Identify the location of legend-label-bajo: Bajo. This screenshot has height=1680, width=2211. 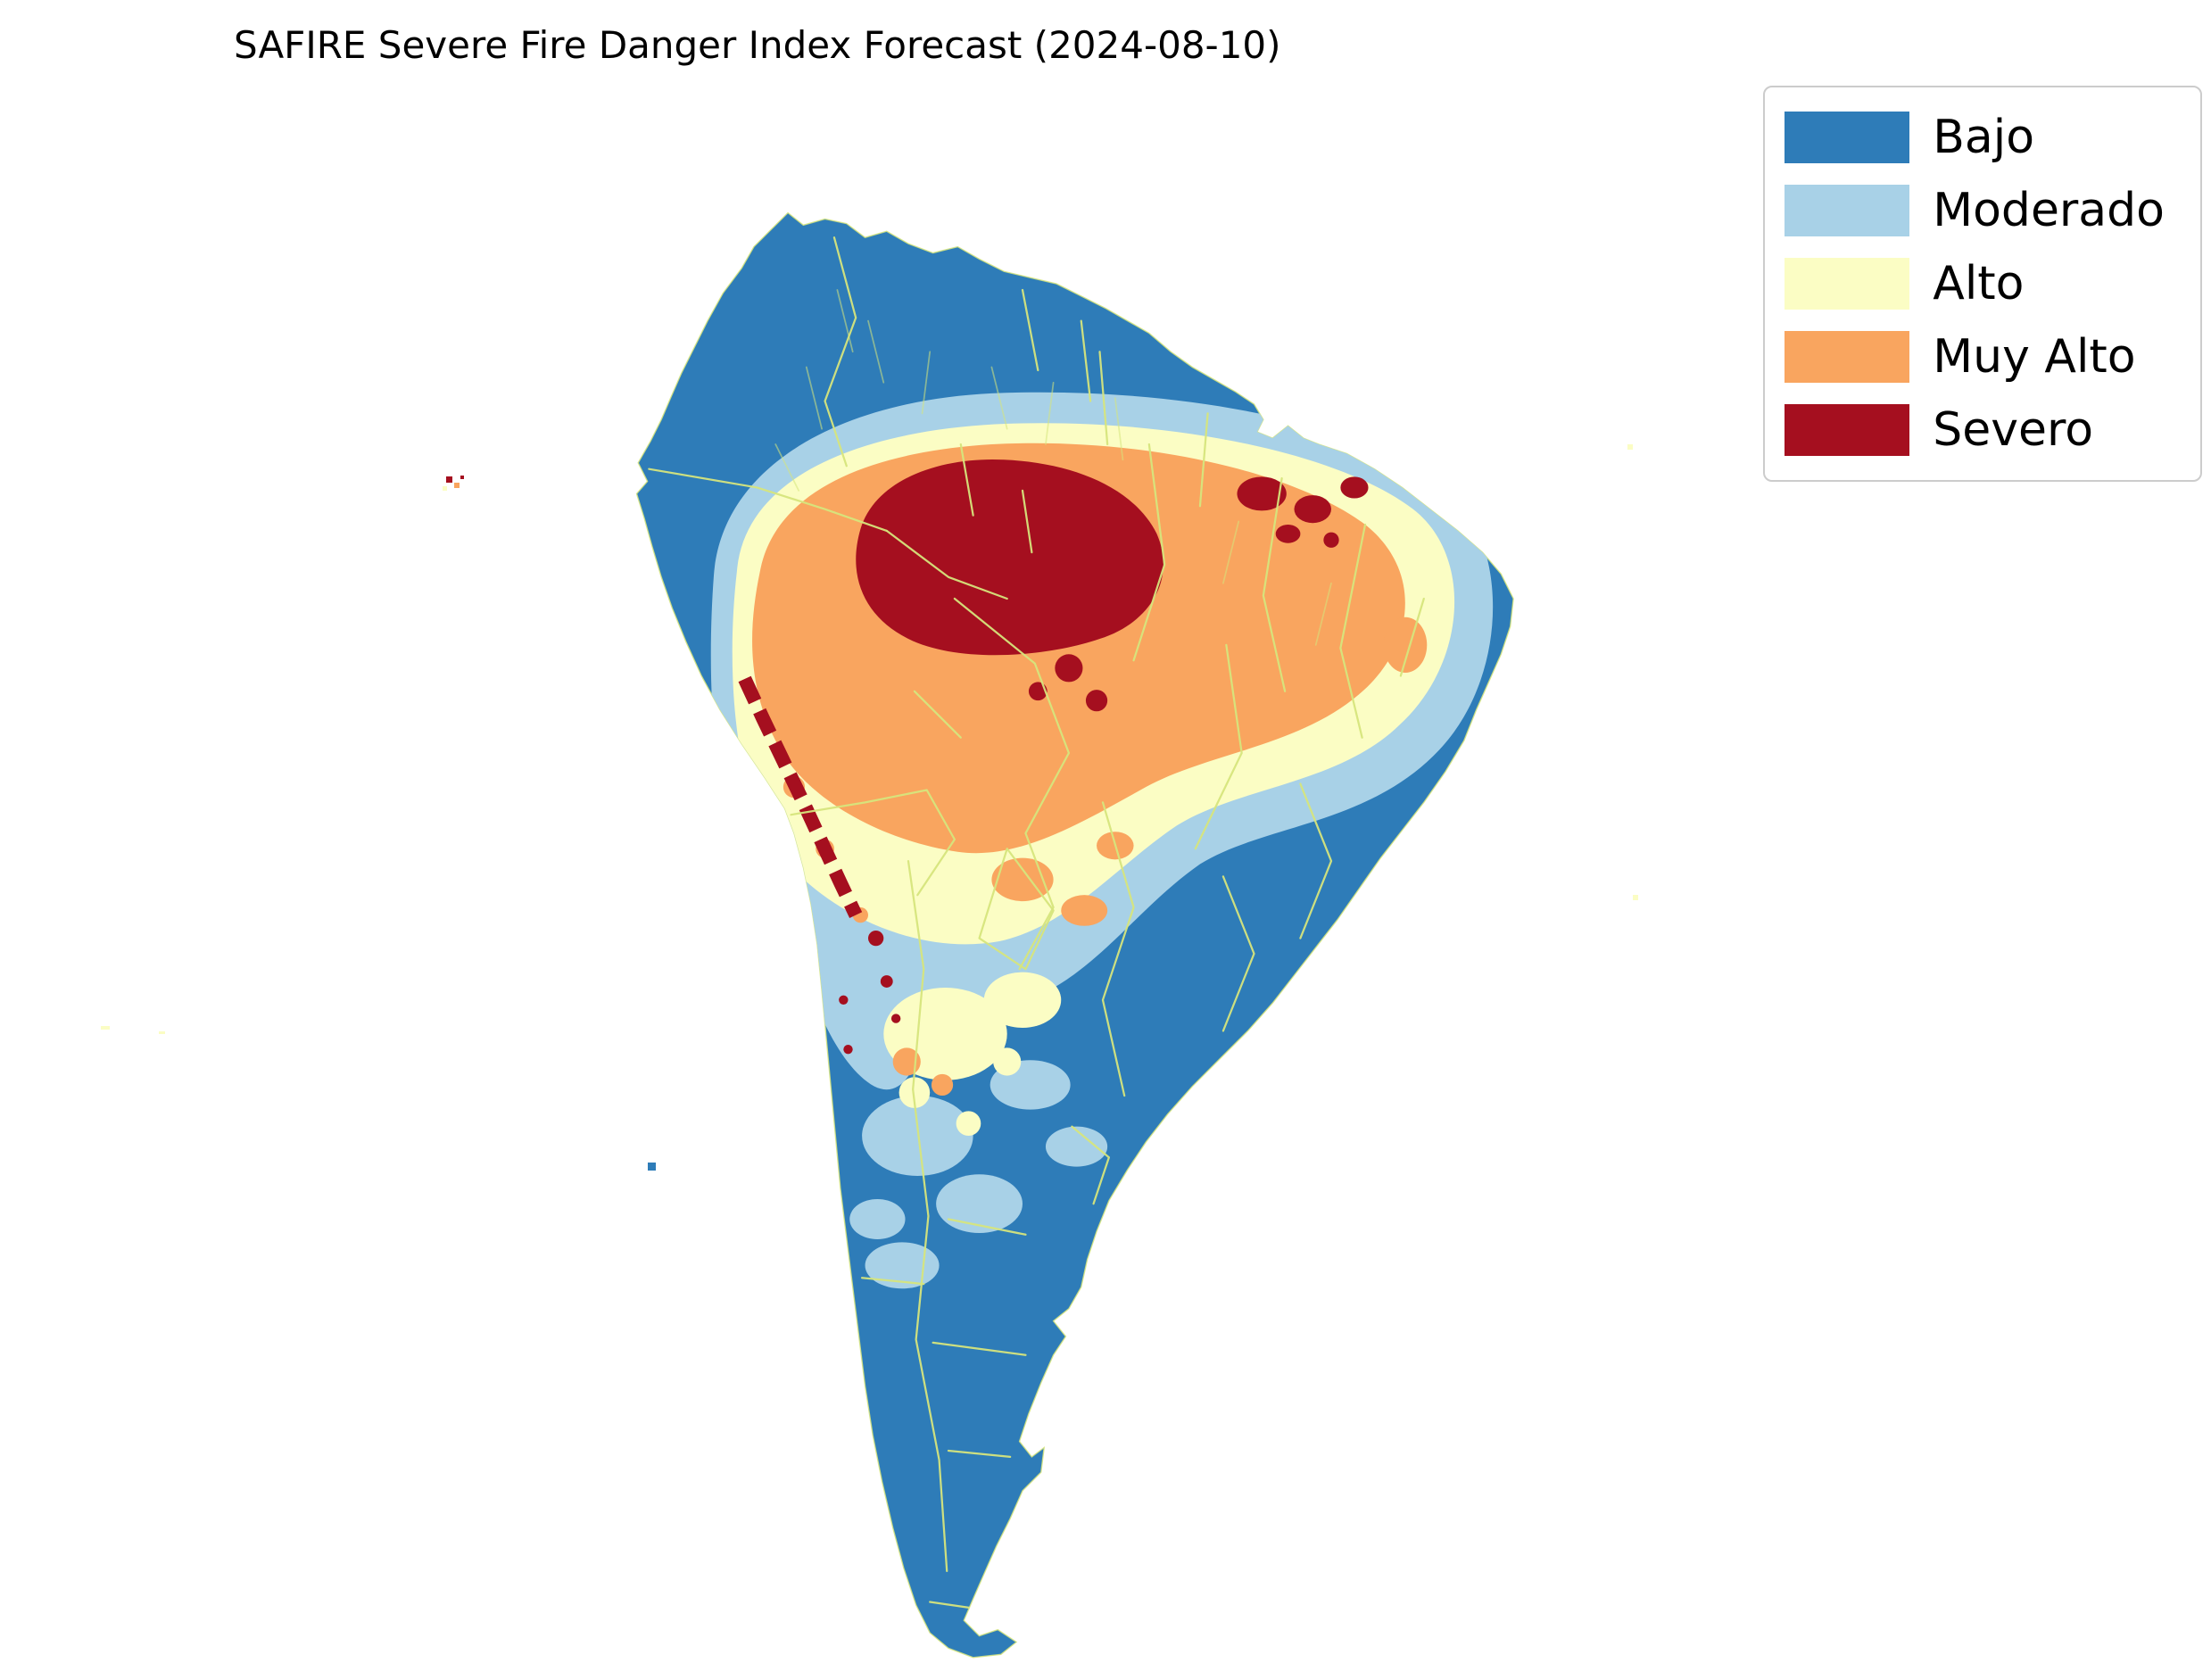
(1984, 137).